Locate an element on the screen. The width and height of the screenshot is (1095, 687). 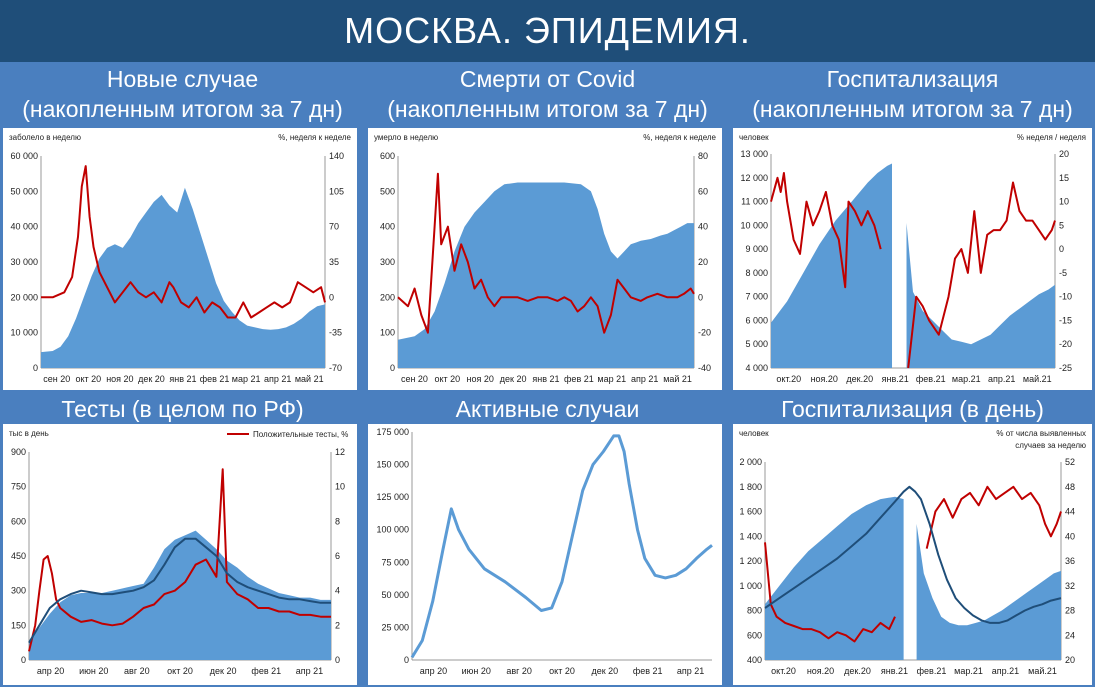
y-tick-label: 100 000 is located at coordinates (392, 530).